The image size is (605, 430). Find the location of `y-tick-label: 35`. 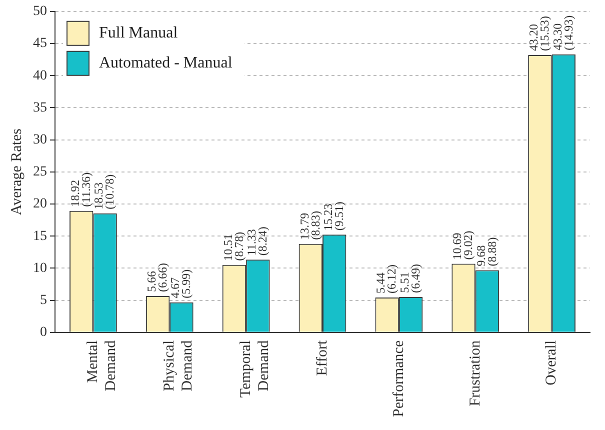

y-tick-label: 35 is located at coordinates (40, 108).